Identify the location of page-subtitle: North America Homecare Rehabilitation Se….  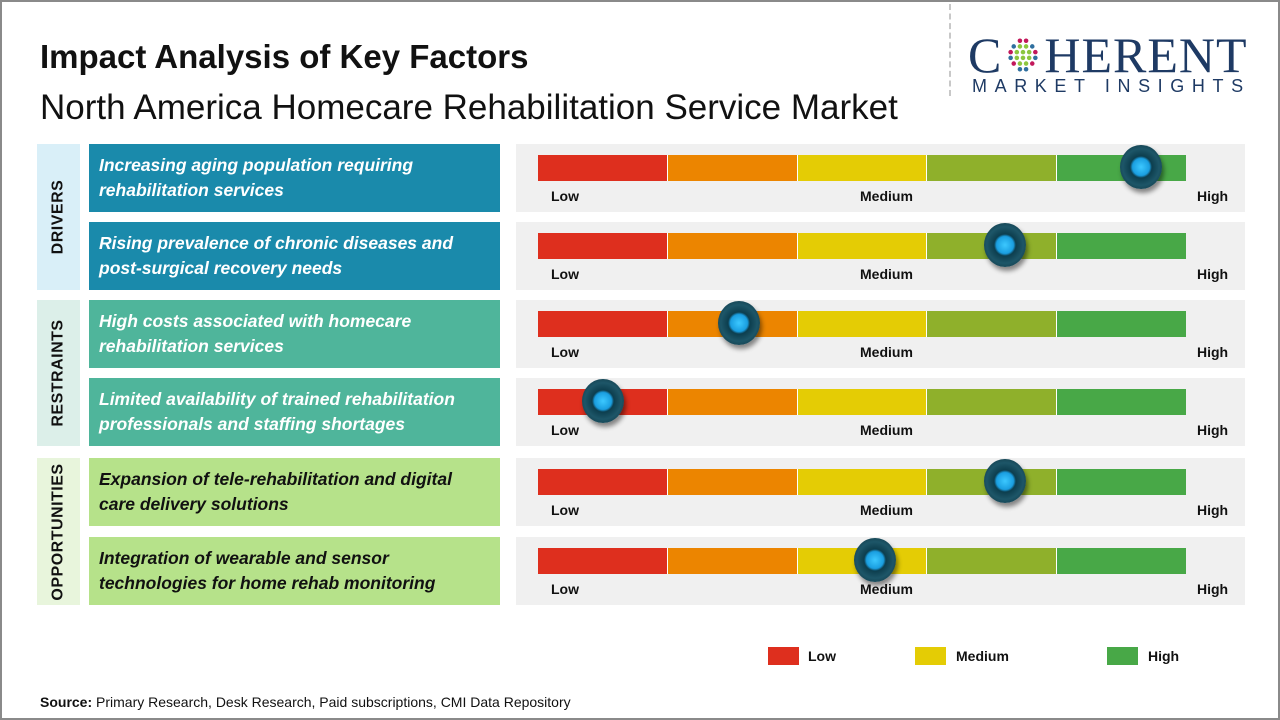
(469, 107).